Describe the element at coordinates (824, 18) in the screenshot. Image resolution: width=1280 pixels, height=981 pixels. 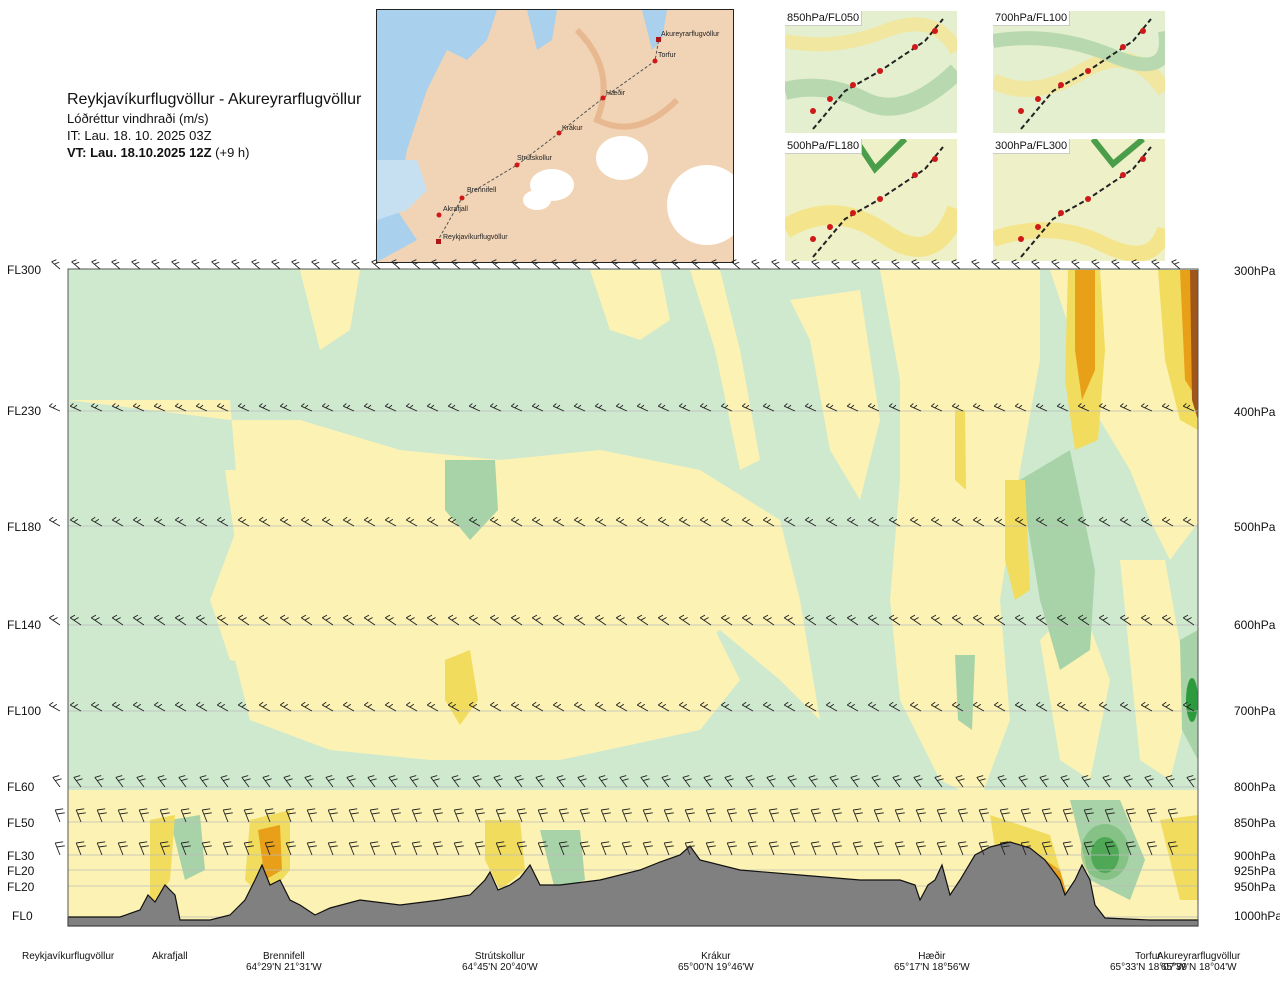
I see `inset-label: 850hPa/FL050` at that location.